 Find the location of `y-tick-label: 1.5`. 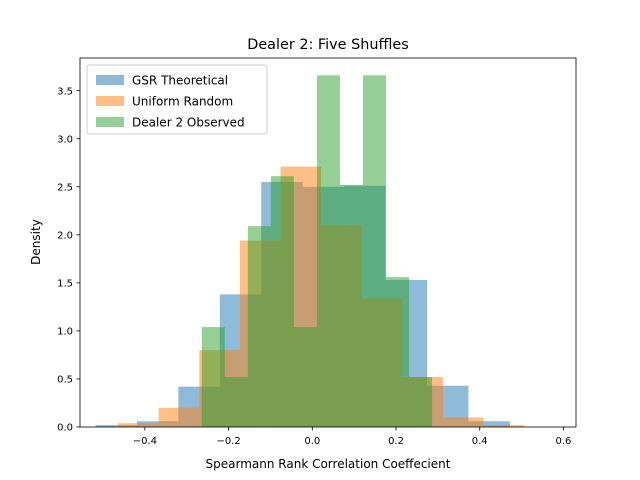

y-tick-label: 1.5 is located at coordinates (65, 283).